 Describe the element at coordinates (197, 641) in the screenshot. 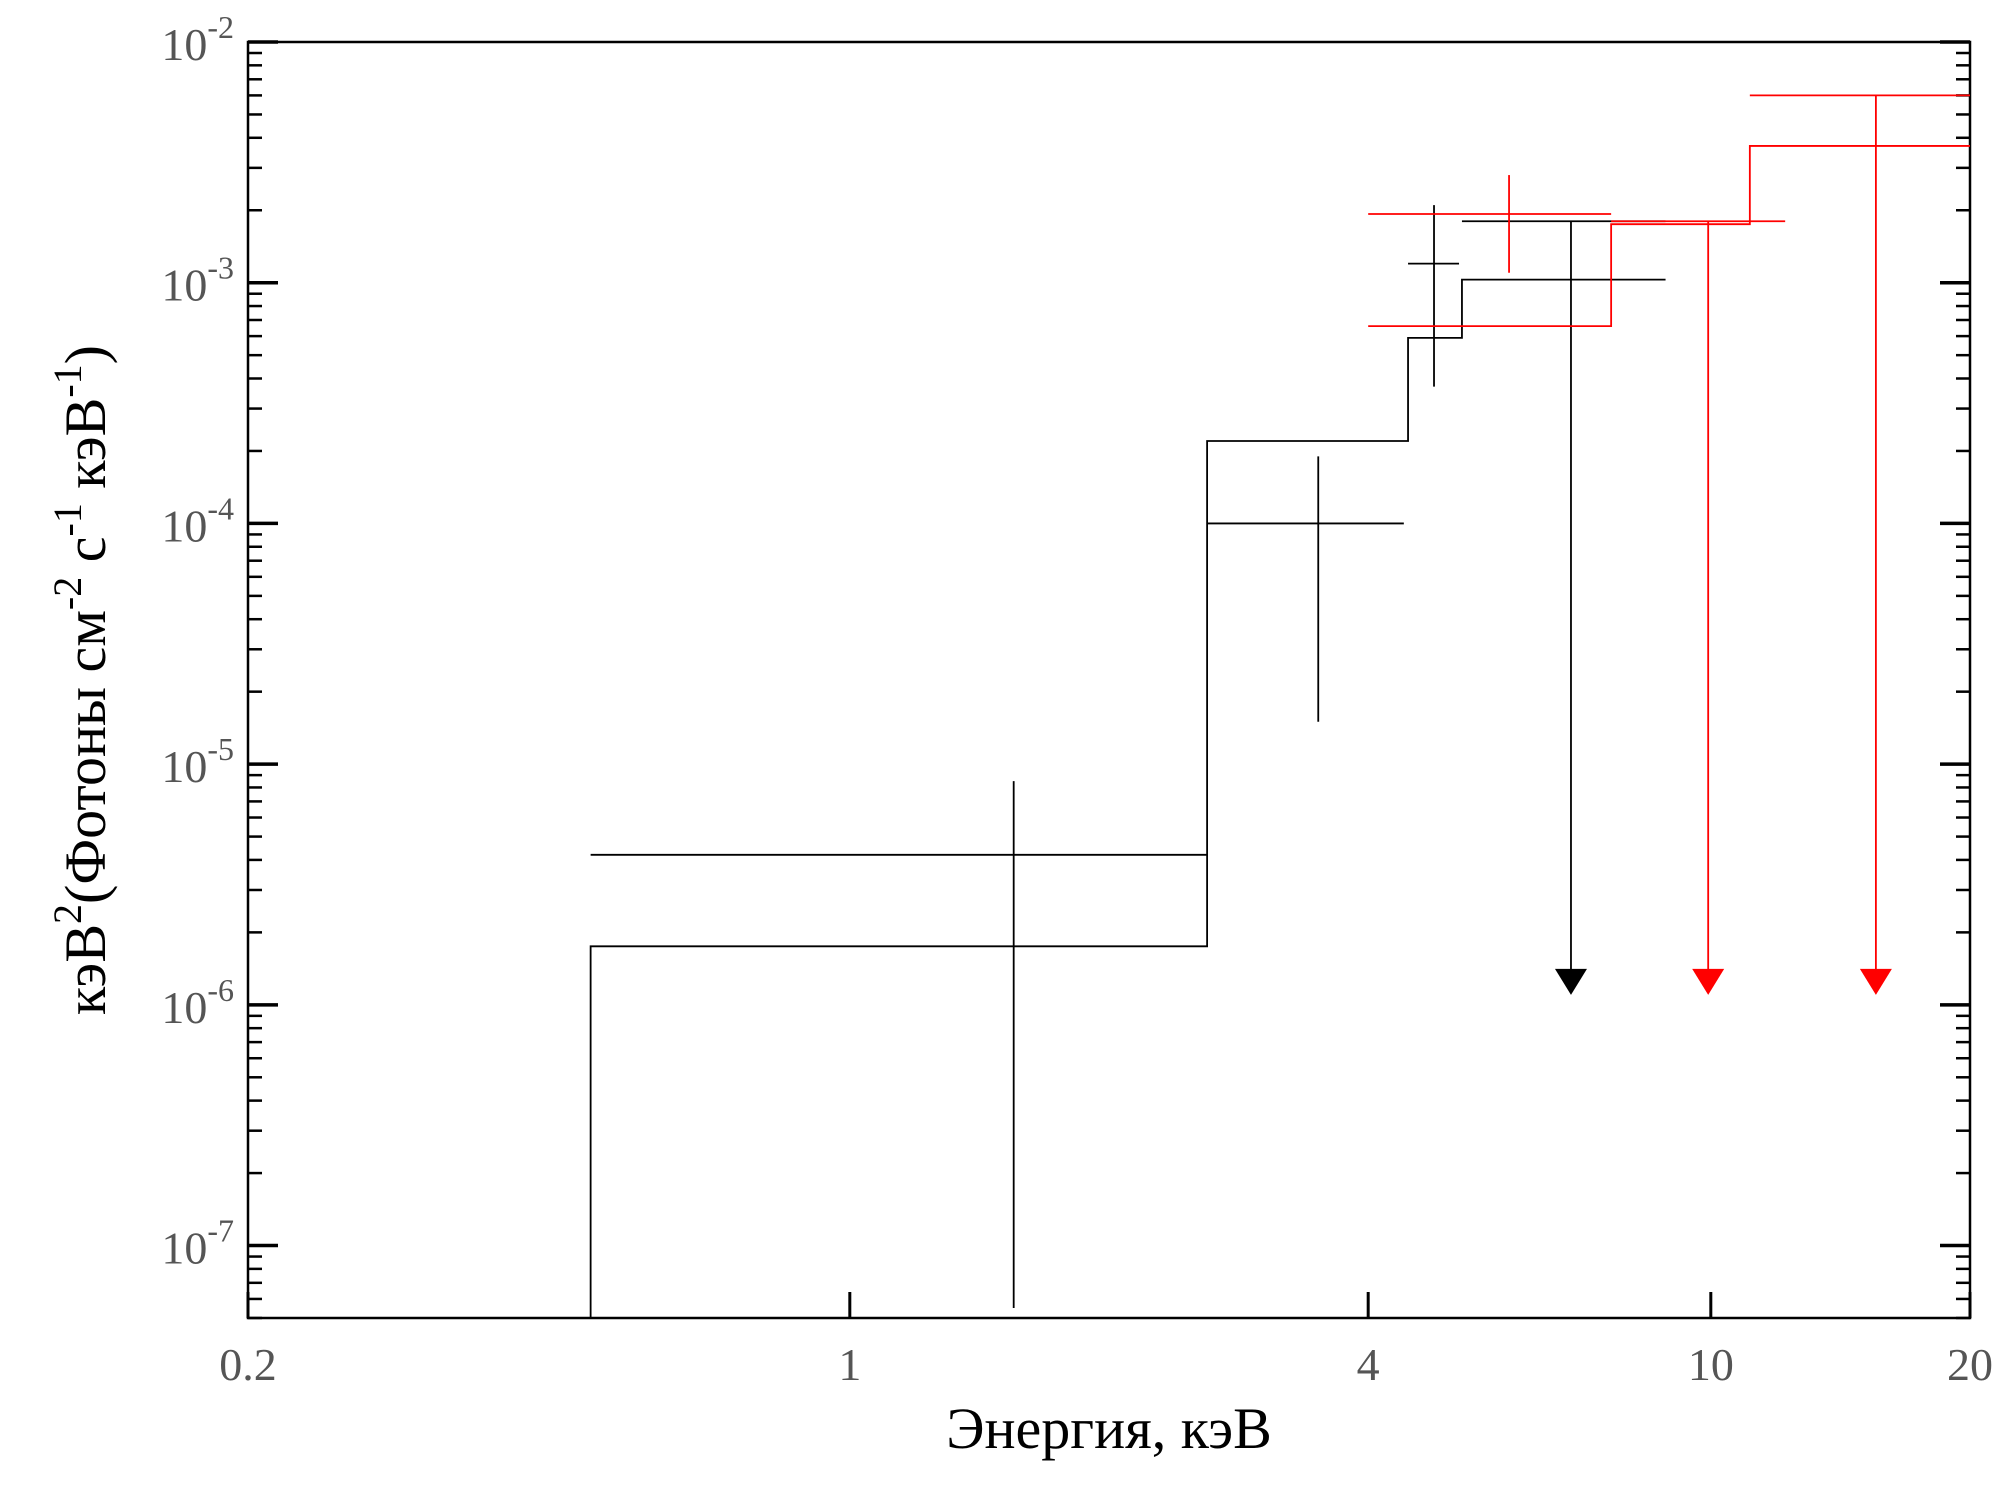

I see `y-tick-labels: 10⁻² 10⁻³ 10⁻⁴ 10⁻⁵ 10⁻⁶ 10⁻⁷` at that location.